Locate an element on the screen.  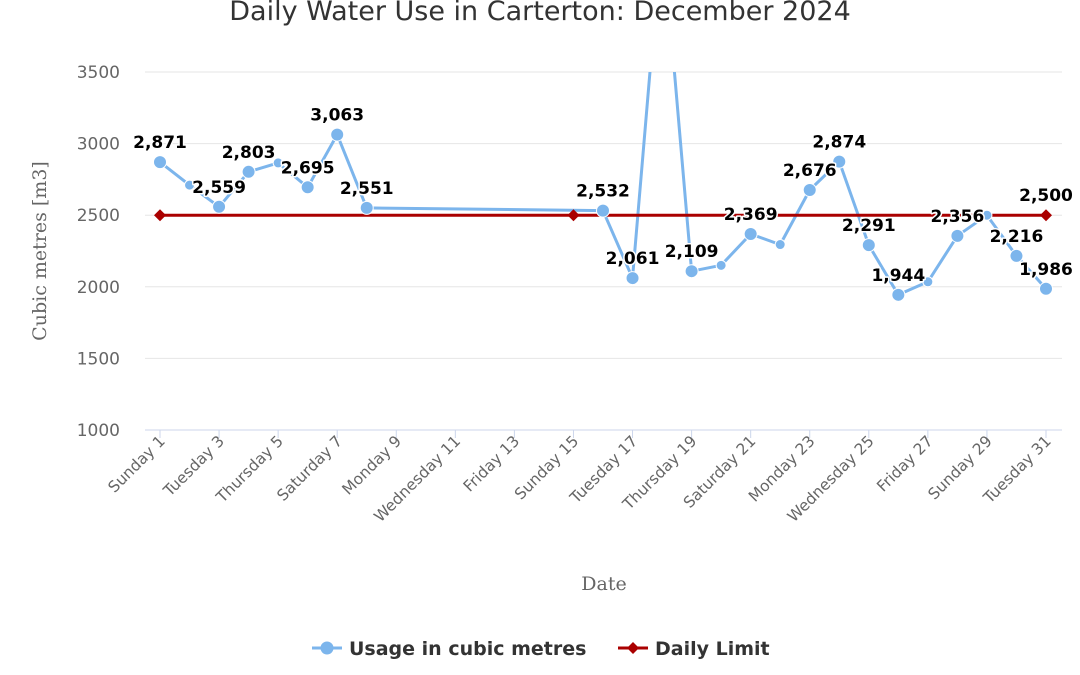
data-label: 2,559 is located at coordinates (219, 188).